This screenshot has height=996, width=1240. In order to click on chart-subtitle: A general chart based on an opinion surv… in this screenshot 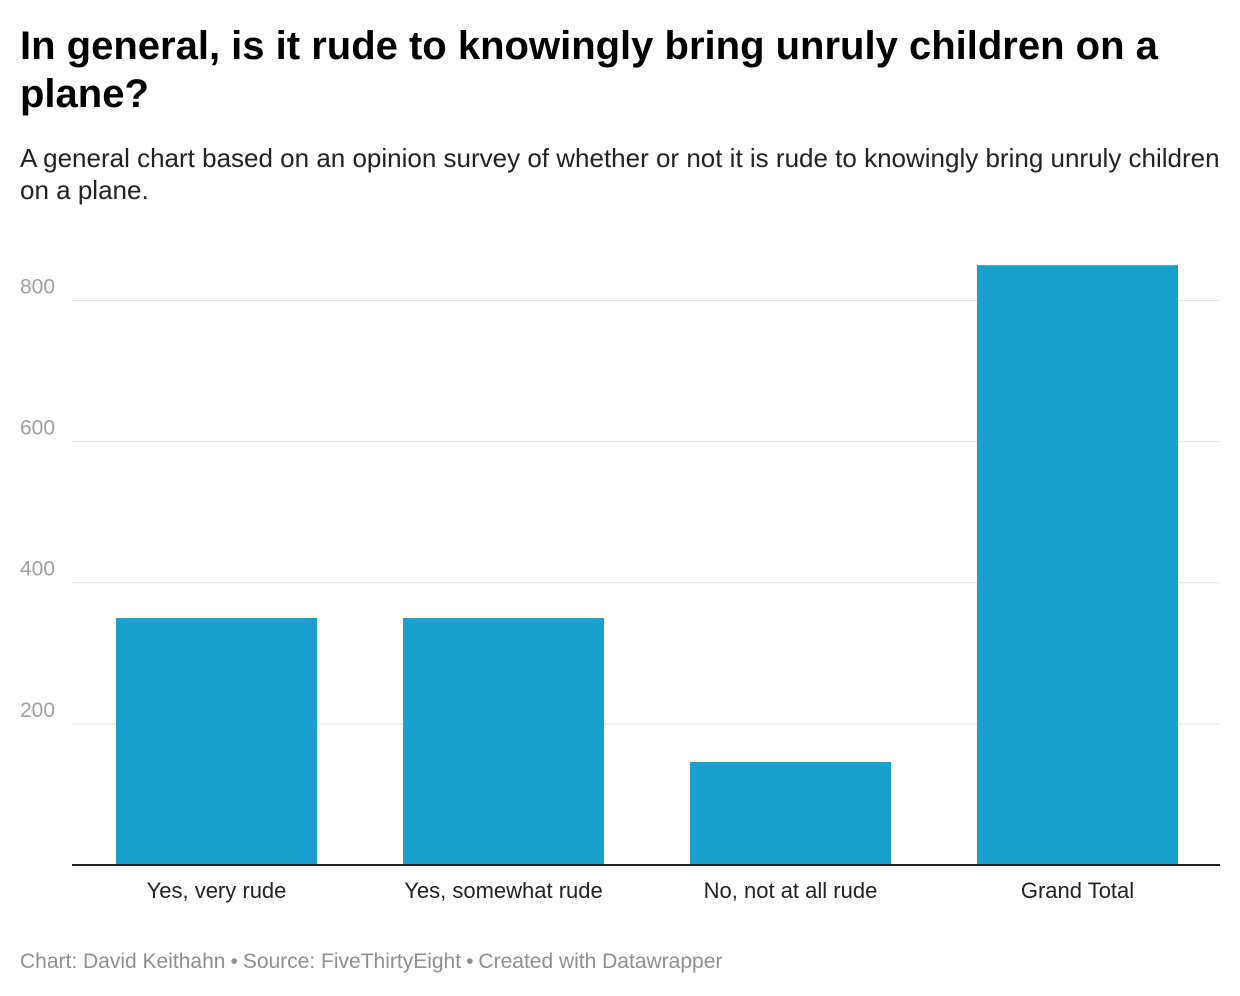, I will do `click(620, 174)`.